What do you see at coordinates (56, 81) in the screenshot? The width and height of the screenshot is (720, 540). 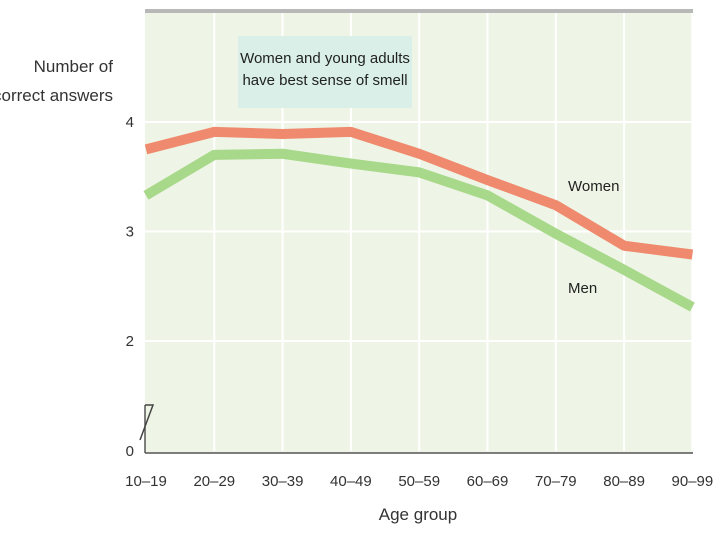 I see `y-axis-title: Number of correct answers` at bounding box center [56, 81].